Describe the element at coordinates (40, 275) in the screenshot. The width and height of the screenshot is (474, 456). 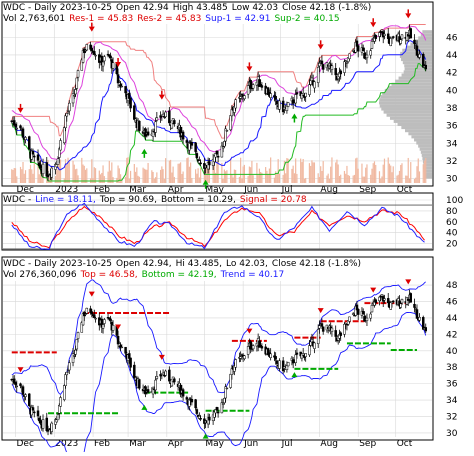
I see `boll-volume: Vol 276,360,096` at that location.